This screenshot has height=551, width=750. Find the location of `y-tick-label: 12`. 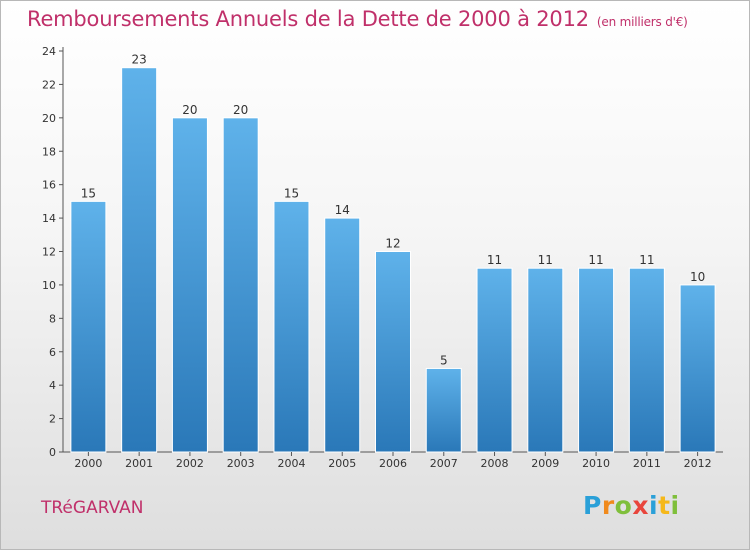

y-tick-label: 12 is located at coordinates (49, 252).